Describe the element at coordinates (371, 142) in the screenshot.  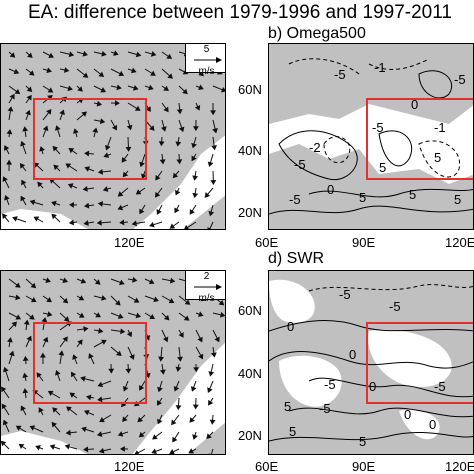
I see `panel-b-contours` at that location.